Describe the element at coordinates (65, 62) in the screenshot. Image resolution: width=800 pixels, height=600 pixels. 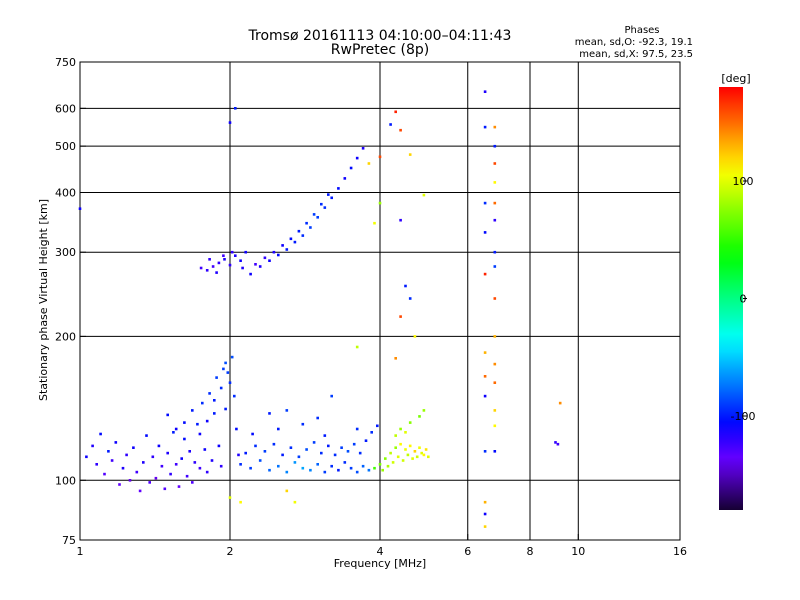
I see `y-tick-label: 750` at that location.